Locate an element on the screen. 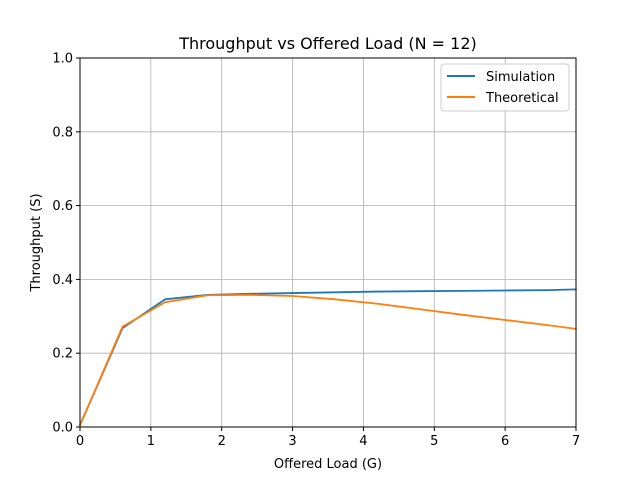 The height and width of the screenshot is (480, 640). legend-label-theoretical: Theoretical is located at coordinates (522, 98).